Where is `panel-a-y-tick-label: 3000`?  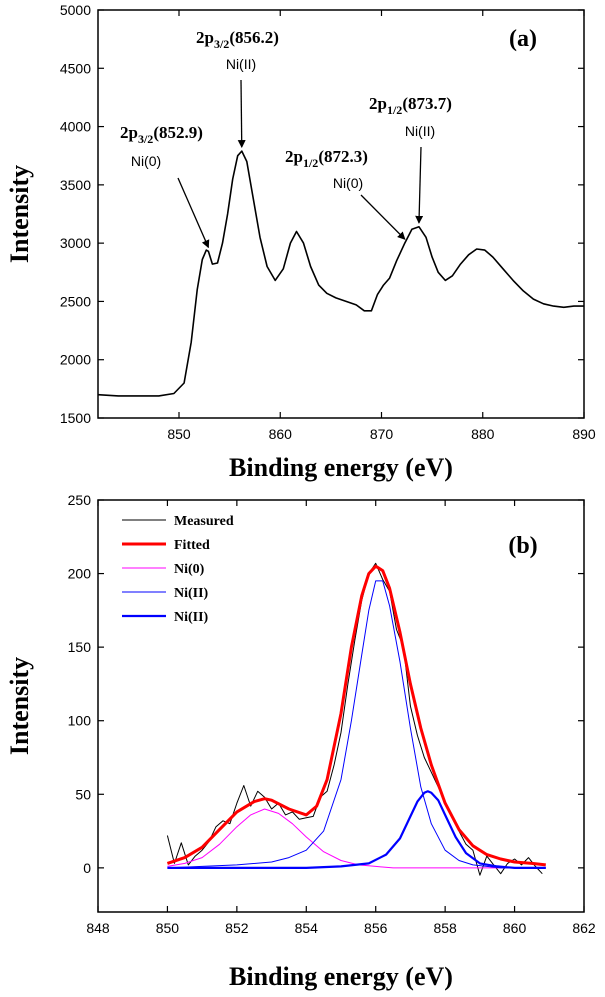
panel-a-y-tick-label: 3000 is located at coordinates (75, 243).